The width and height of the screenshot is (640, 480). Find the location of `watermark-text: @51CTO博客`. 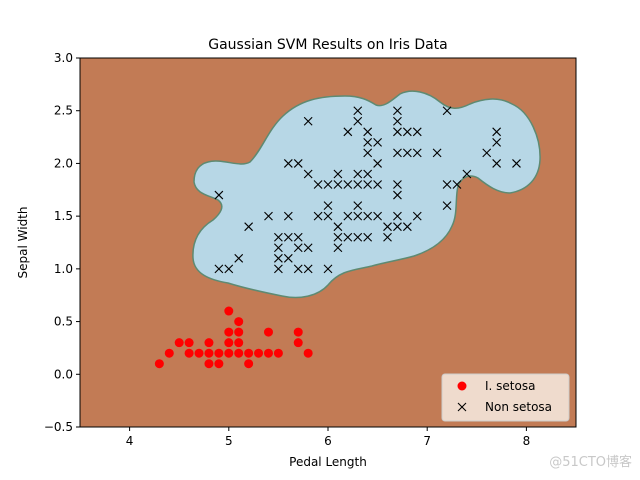

watermark-text: @51CTO博客 is located at coordinates (590, 462).